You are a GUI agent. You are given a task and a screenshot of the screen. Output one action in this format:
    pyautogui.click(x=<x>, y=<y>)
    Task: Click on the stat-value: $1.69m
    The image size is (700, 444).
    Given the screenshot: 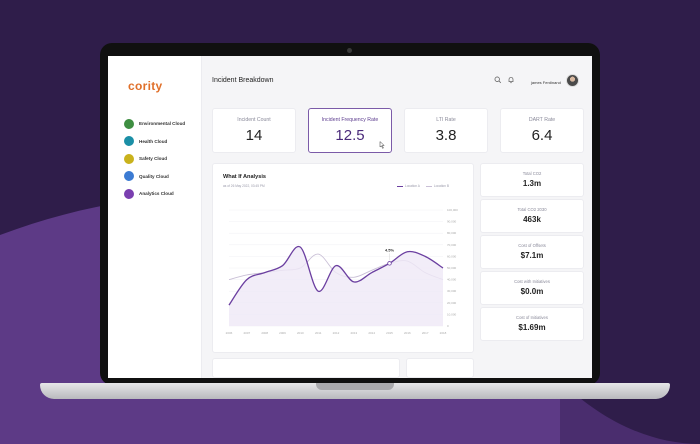 What is the action you would take?
    pyautogui.click(x=532, y=327)
    